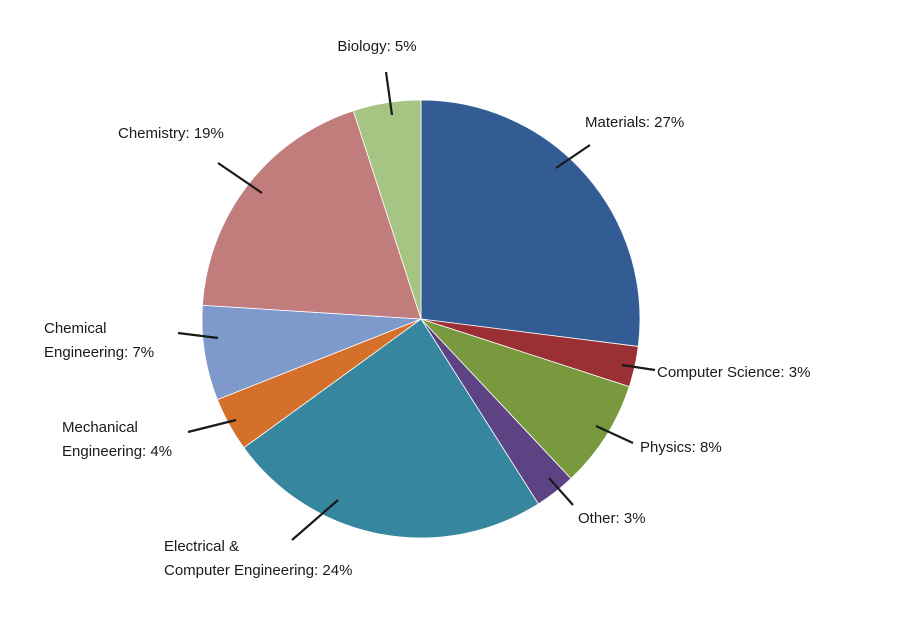  I want to click on label-biology: Biology: 5%, so click(376, 46).